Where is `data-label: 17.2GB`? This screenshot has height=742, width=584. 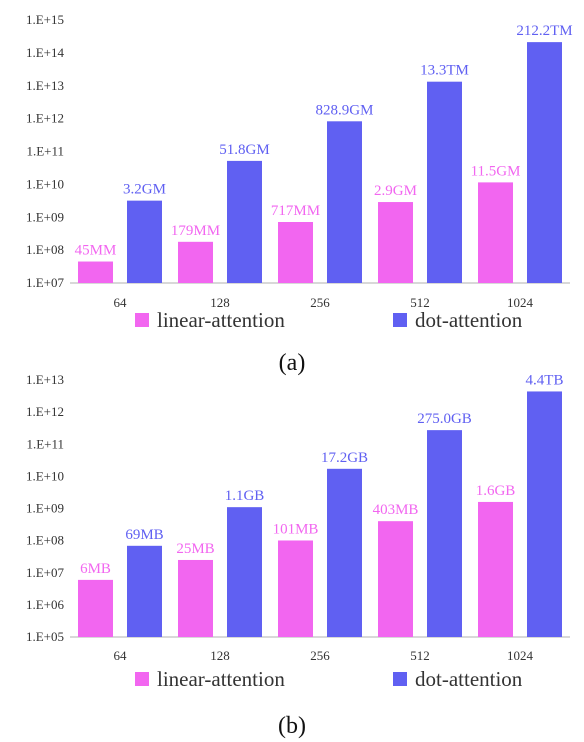
data-label: 17.2GB is located at coordinates (344, 458).